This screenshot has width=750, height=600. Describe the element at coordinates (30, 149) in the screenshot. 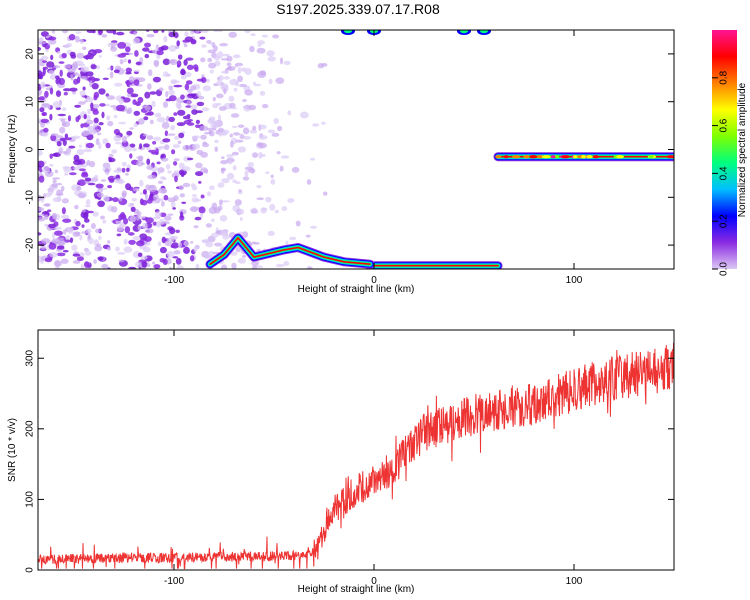

I see `y-tick-label: 0` at that location.